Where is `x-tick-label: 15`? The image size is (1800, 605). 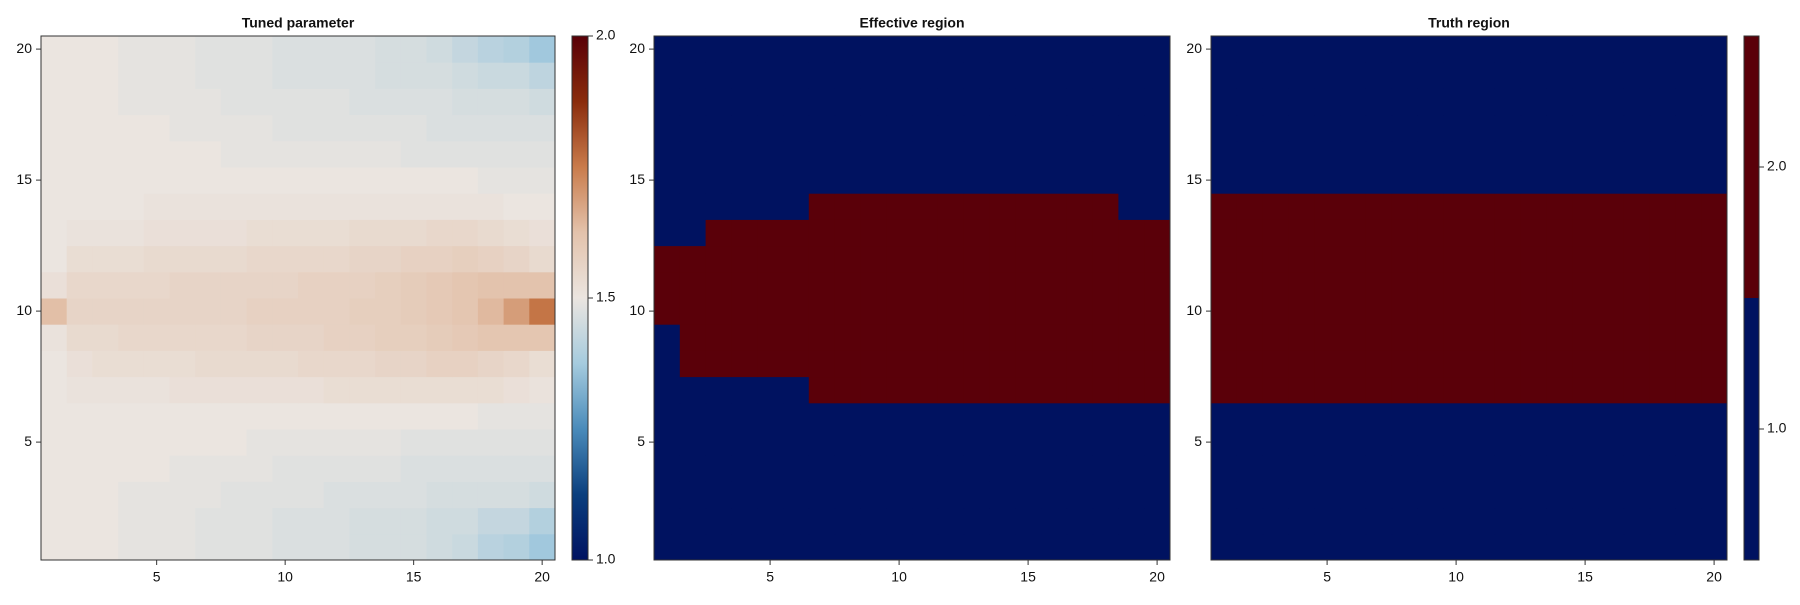 x-tick-label: 15 is located at coordinates (1585, 577).